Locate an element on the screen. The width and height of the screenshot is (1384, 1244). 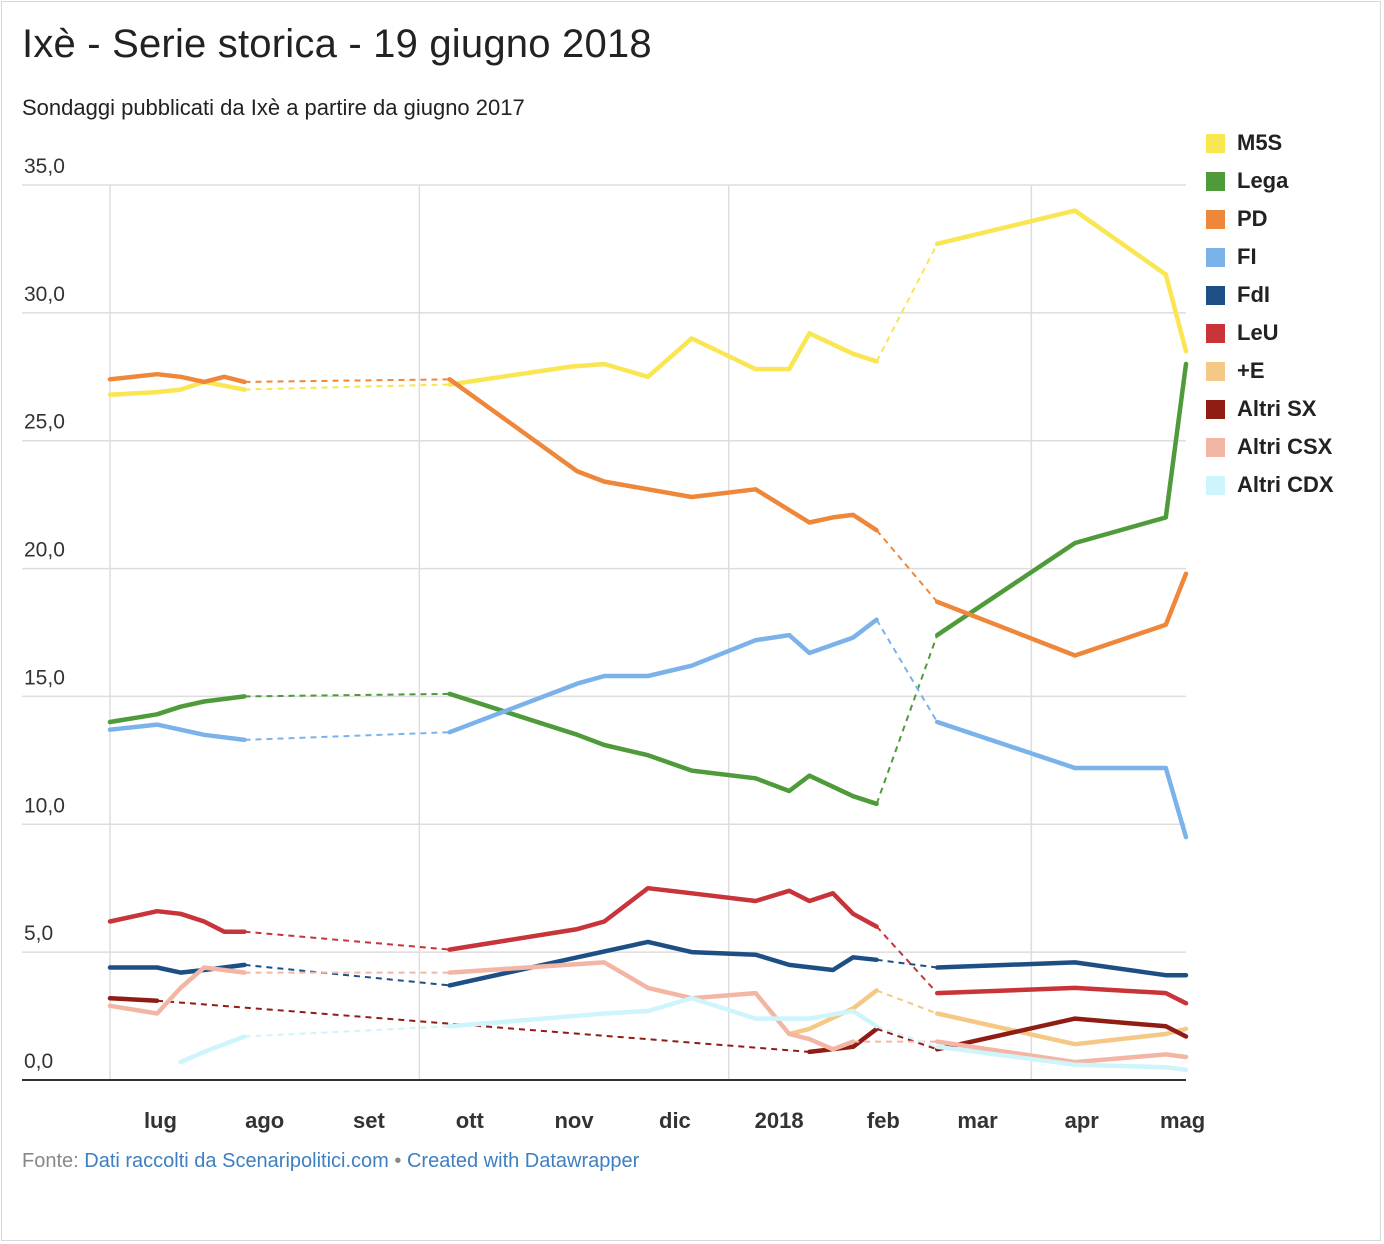
credit-link: Created with Datawrapper is located at coordinates (523, 1161).